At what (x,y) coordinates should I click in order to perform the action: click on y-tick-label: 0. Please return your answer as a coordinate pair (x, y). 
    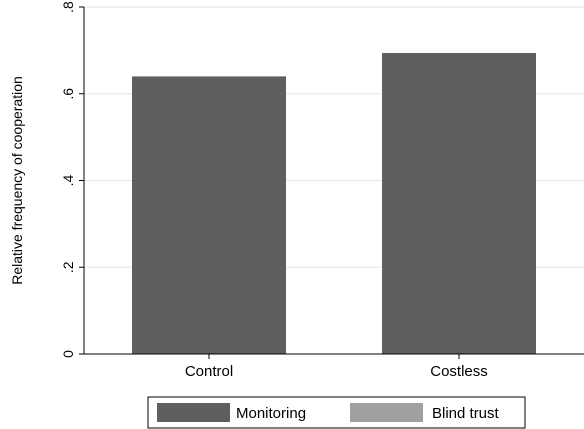
    Looking at the image, I should click on (68, 354).